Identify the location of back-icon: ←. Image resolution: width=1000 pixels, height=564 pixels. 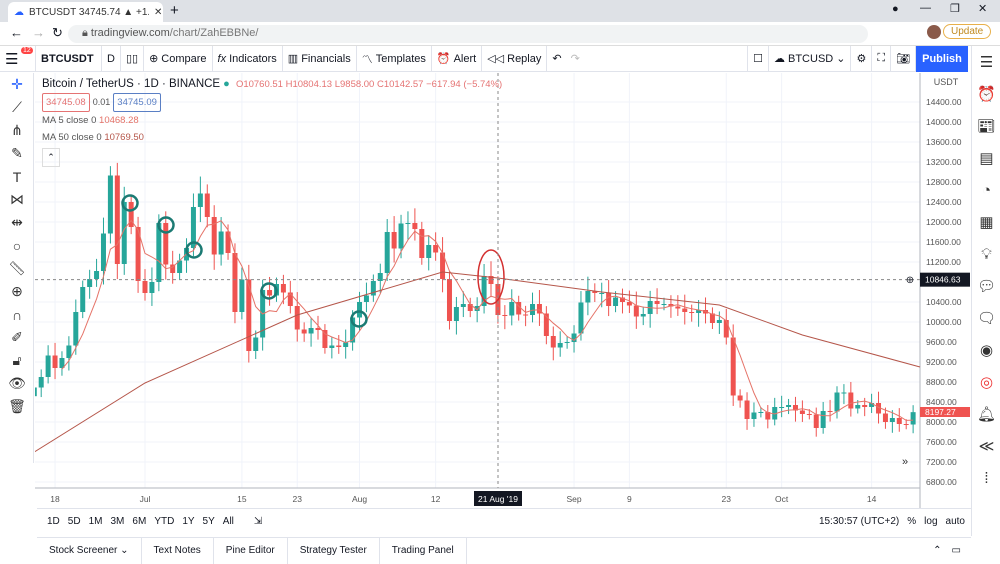
(16, 32).